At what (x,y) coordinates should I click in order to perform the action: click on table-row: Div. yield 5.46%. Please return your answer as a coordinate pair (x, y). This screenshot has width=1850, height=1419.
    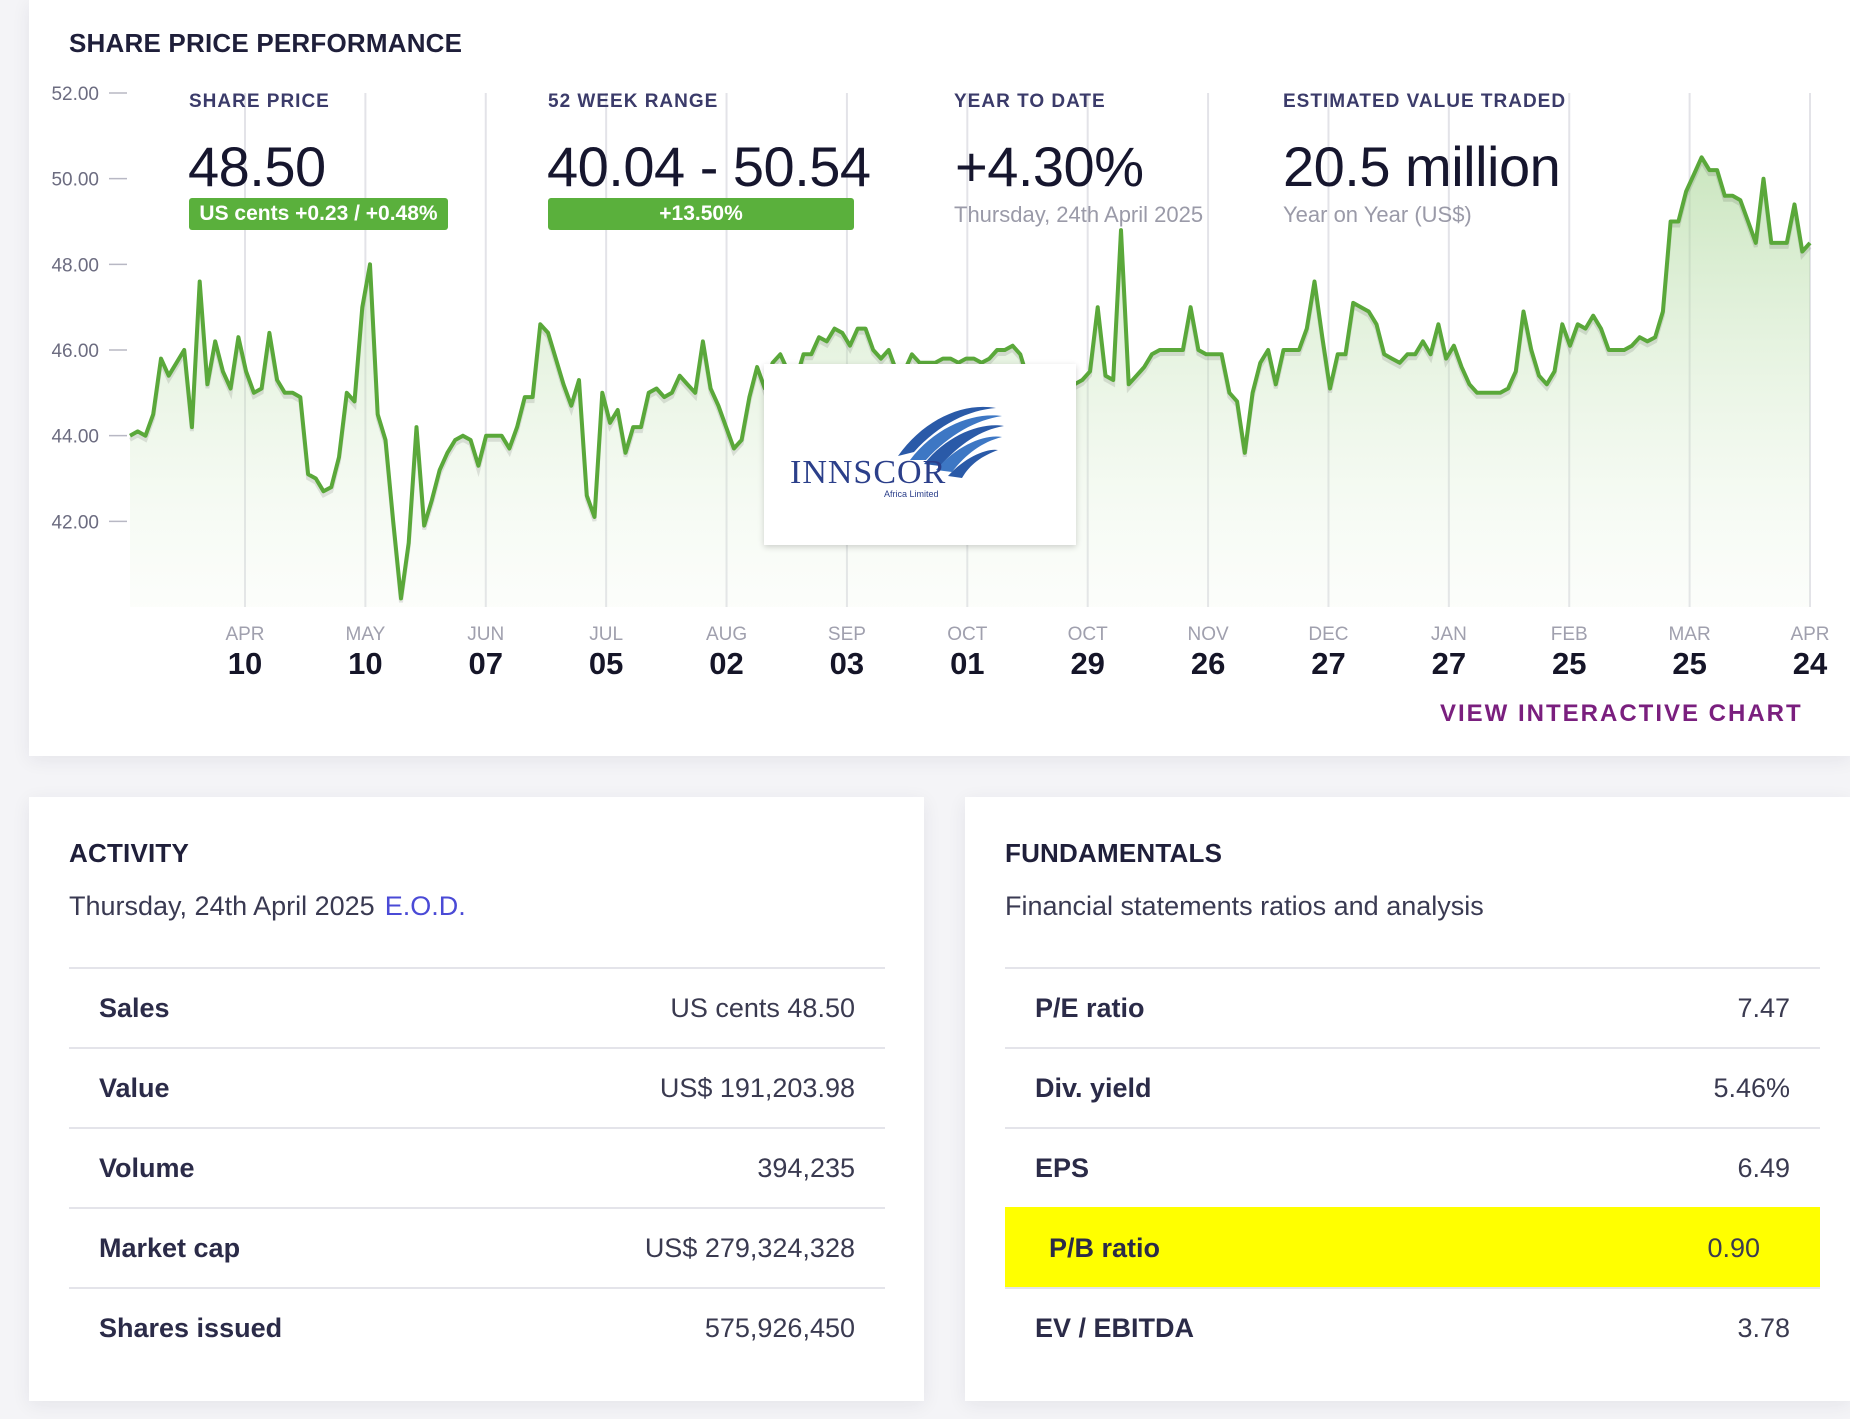
    Looking at the image, I should click on (1412, 1087).